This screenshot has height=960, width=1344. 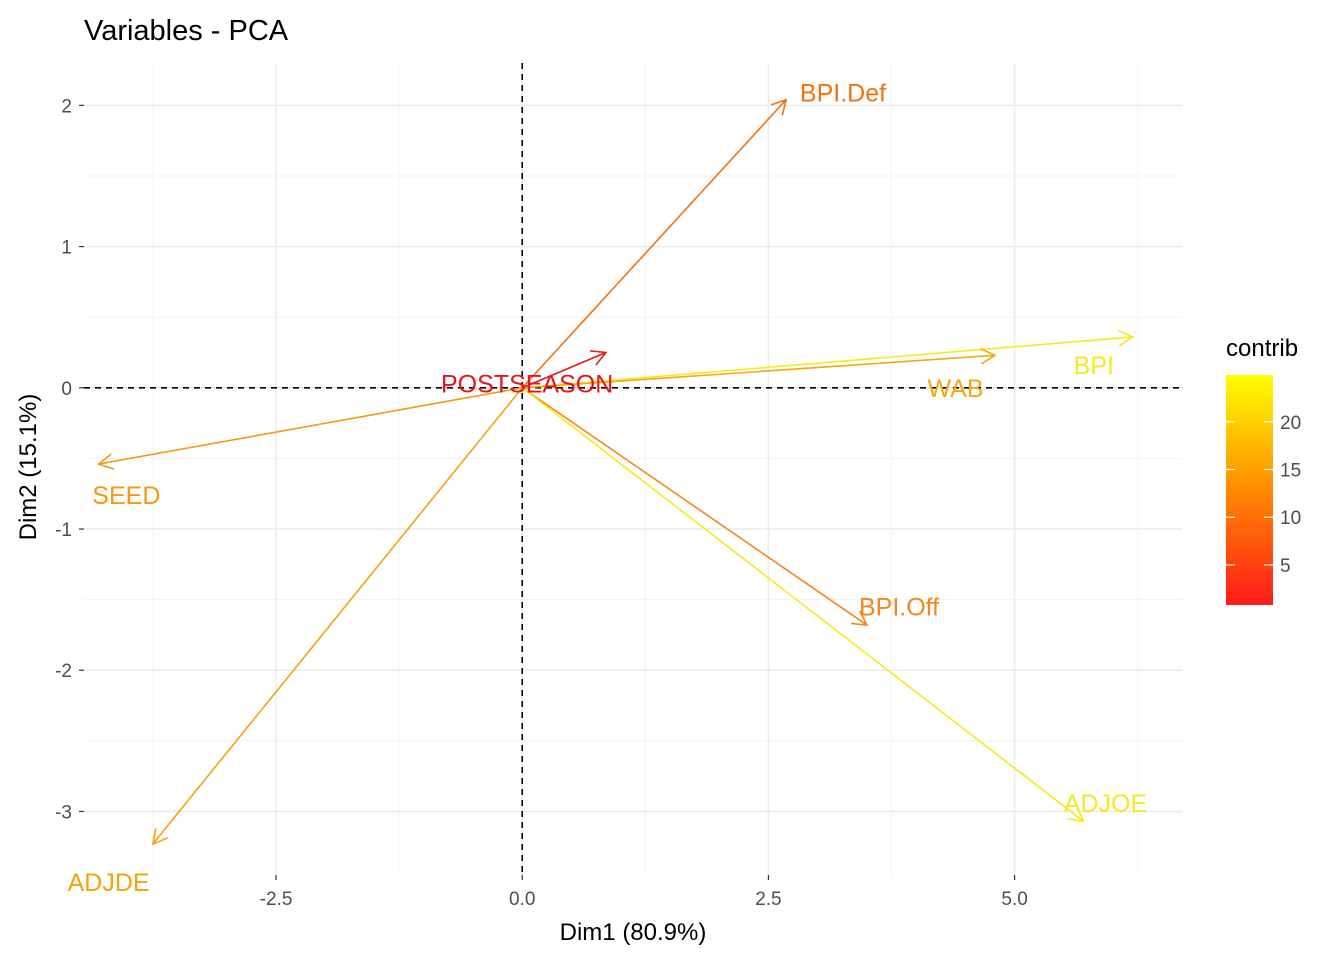 What do you see at coordinates (63, 812) in the screenshot?
I see `y-tick-label: -3` at bounding box center [63, 812].